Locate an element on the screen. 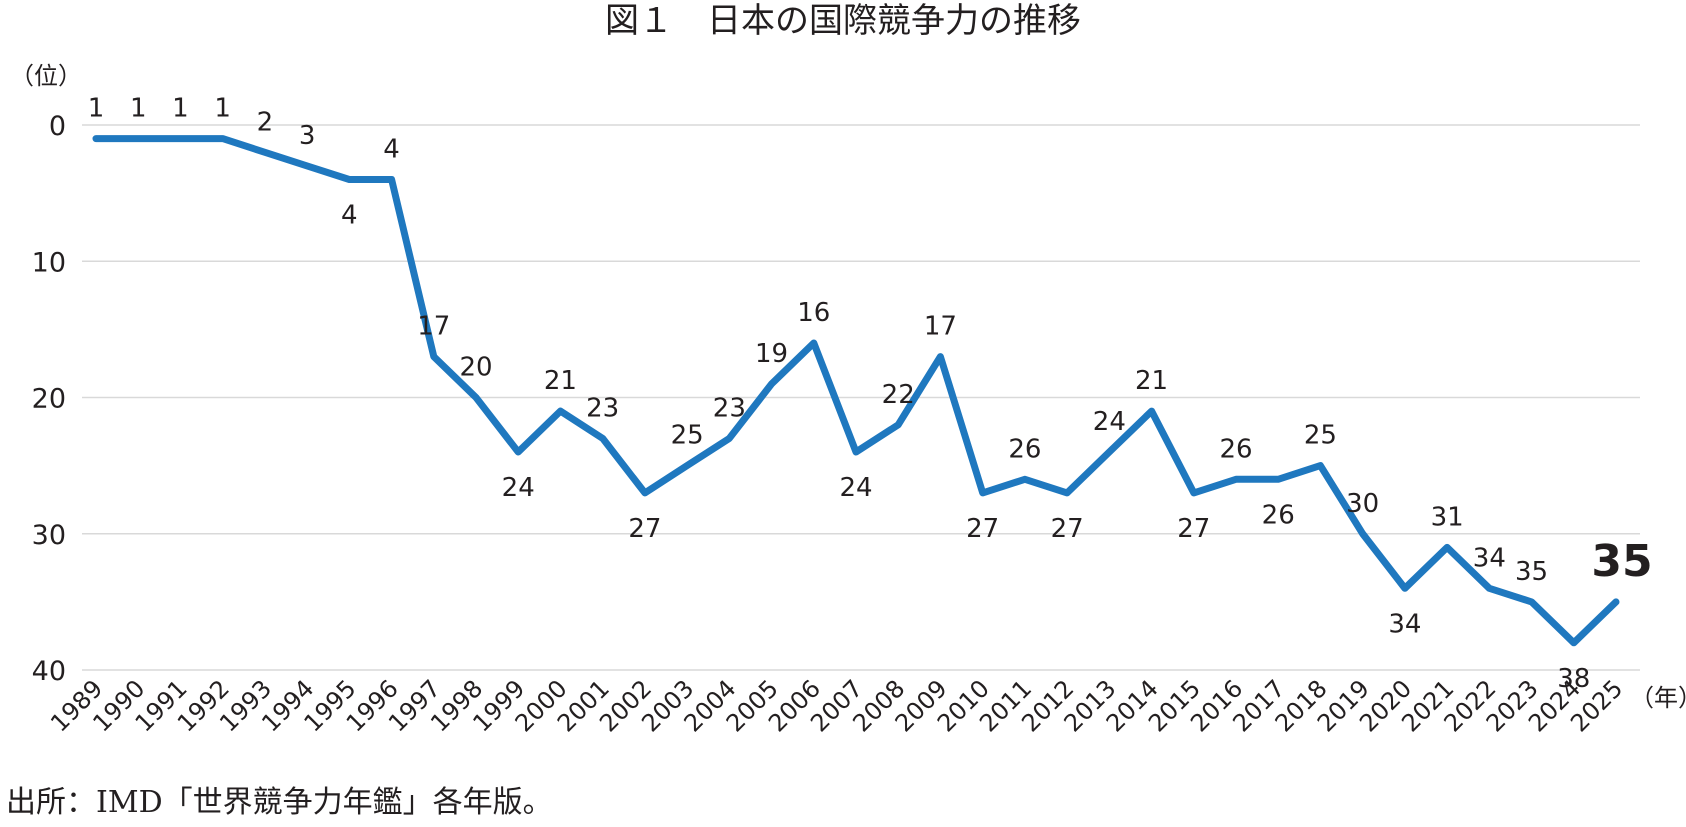  data-label: 16 is located at coordinates (813, 313).